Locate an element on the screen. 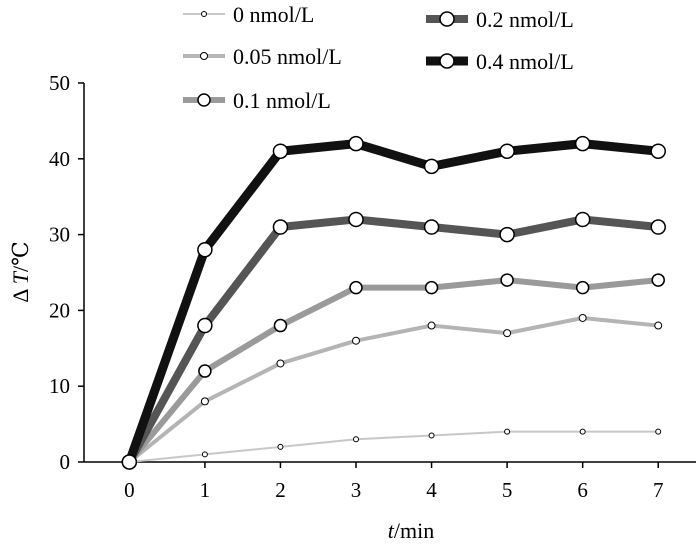  x-axis-label: t/min is located at coordinates (411, 530).